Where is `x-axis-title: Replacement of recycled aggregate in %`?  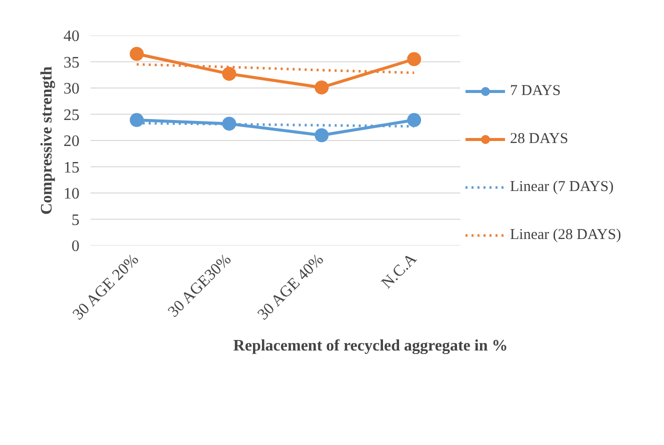
x-axis-title: Replacement of recycled aggregate in % is located at coordinates (370, 345).